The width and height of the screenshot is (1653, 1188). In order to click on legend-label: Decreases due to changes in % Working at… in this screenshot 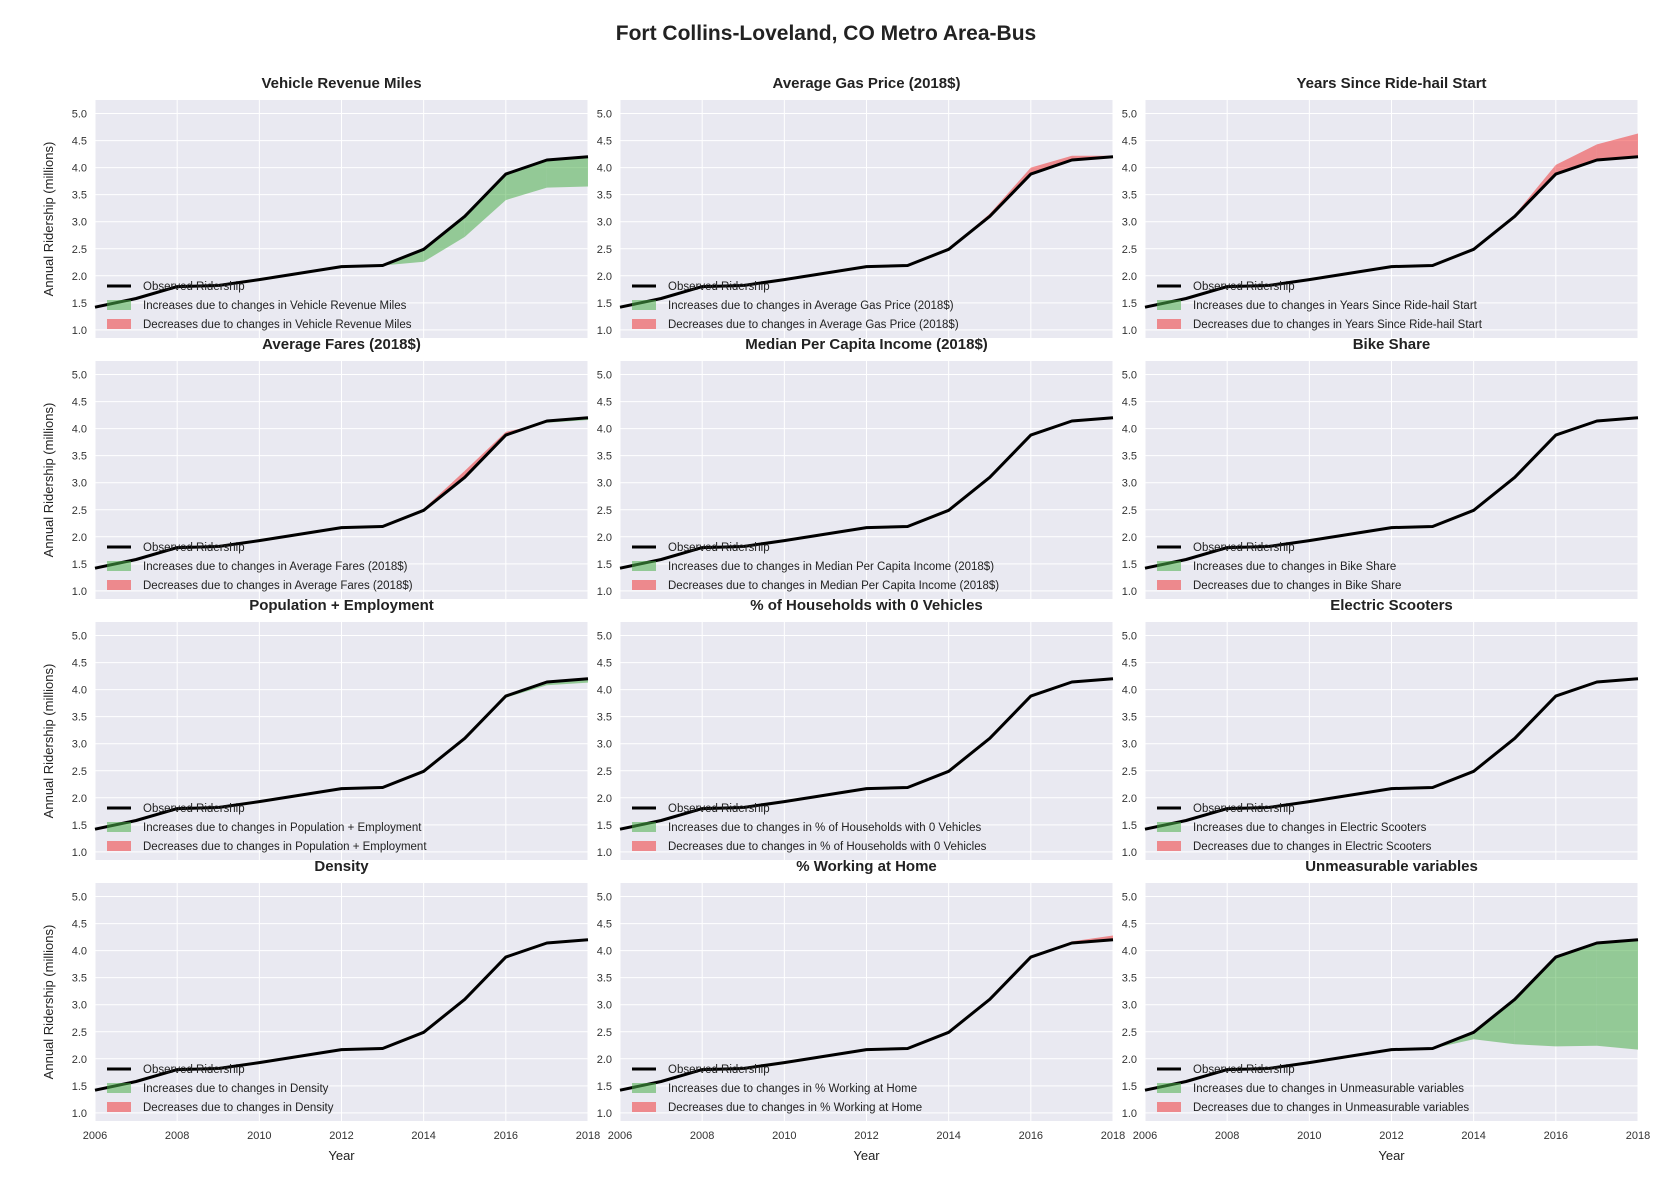, I will do `click(795, 1108)`.